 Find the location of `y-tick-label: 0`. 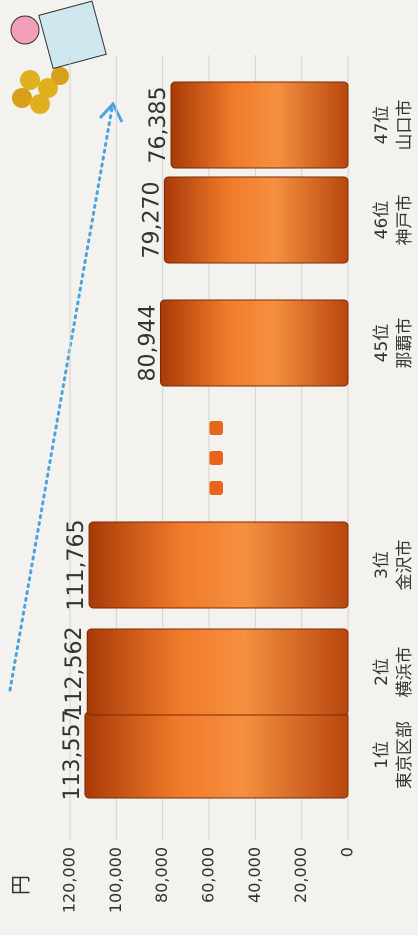

y-tick-label: 0 is located at coordinates (347, 852).